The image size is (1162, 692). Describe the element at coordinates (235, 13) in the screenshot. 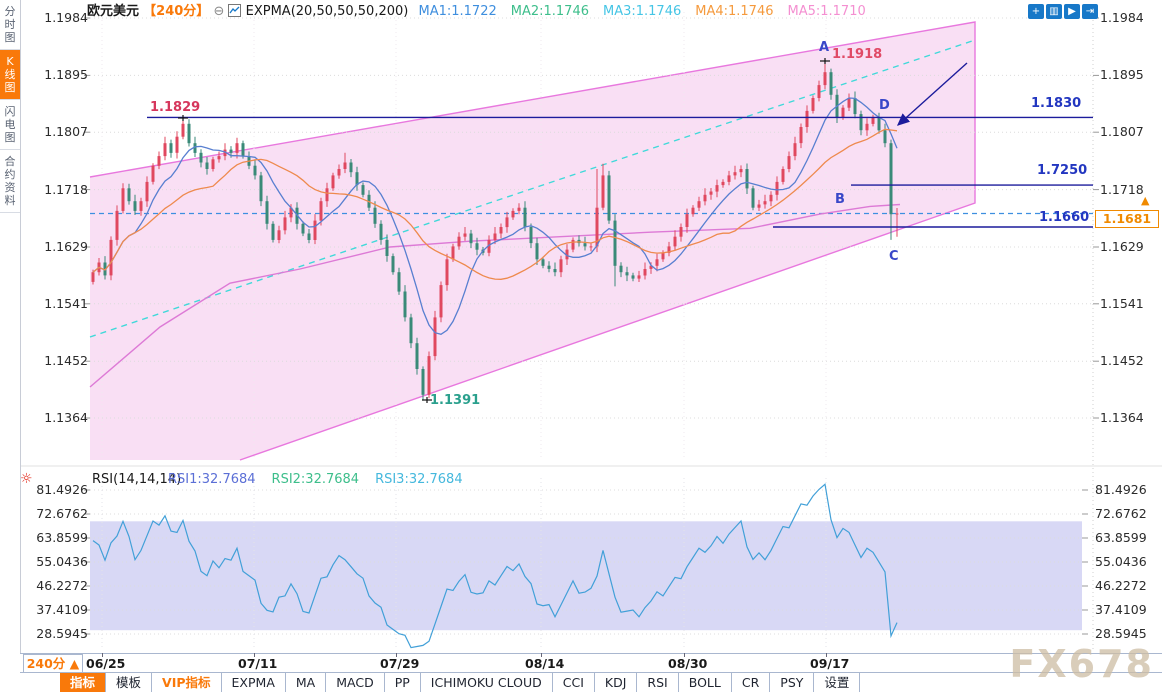

I see `indicator-chart-icon` at that location.